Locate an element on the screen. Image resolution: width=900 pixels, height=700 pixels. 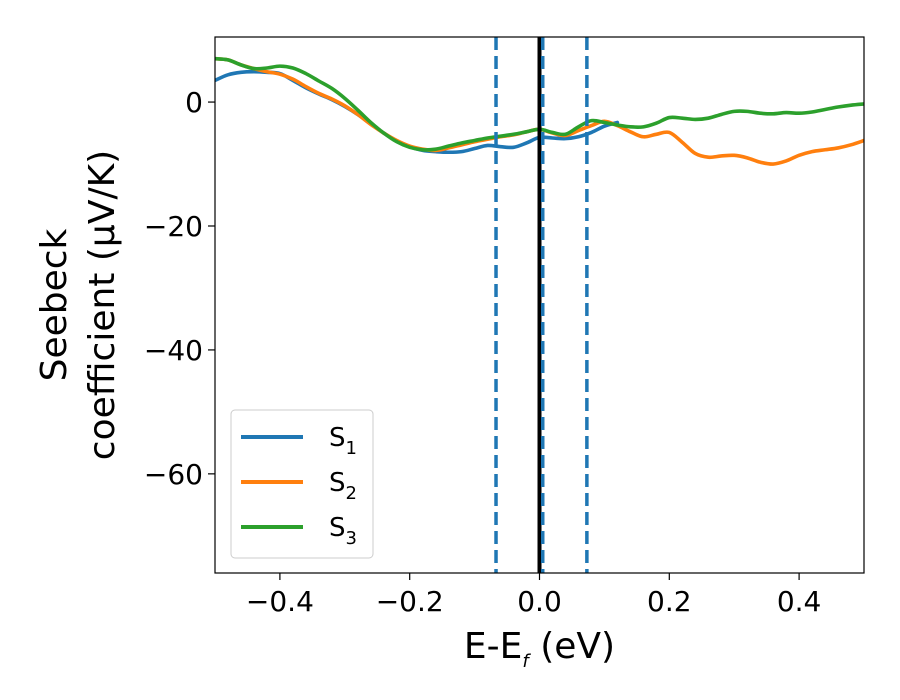
y-tick-label: 0 is located at coordinates (194, 102).